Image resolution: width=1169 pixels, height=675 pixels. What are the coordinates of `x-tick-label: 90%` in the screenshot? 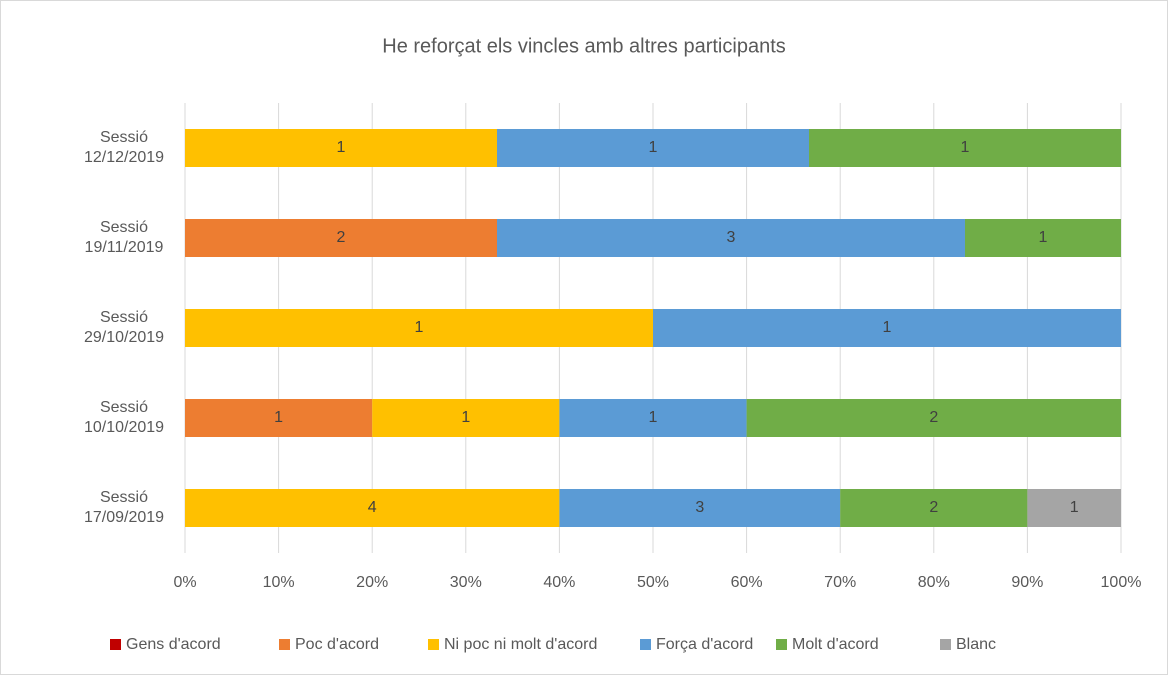 It's located at (1027, 582).